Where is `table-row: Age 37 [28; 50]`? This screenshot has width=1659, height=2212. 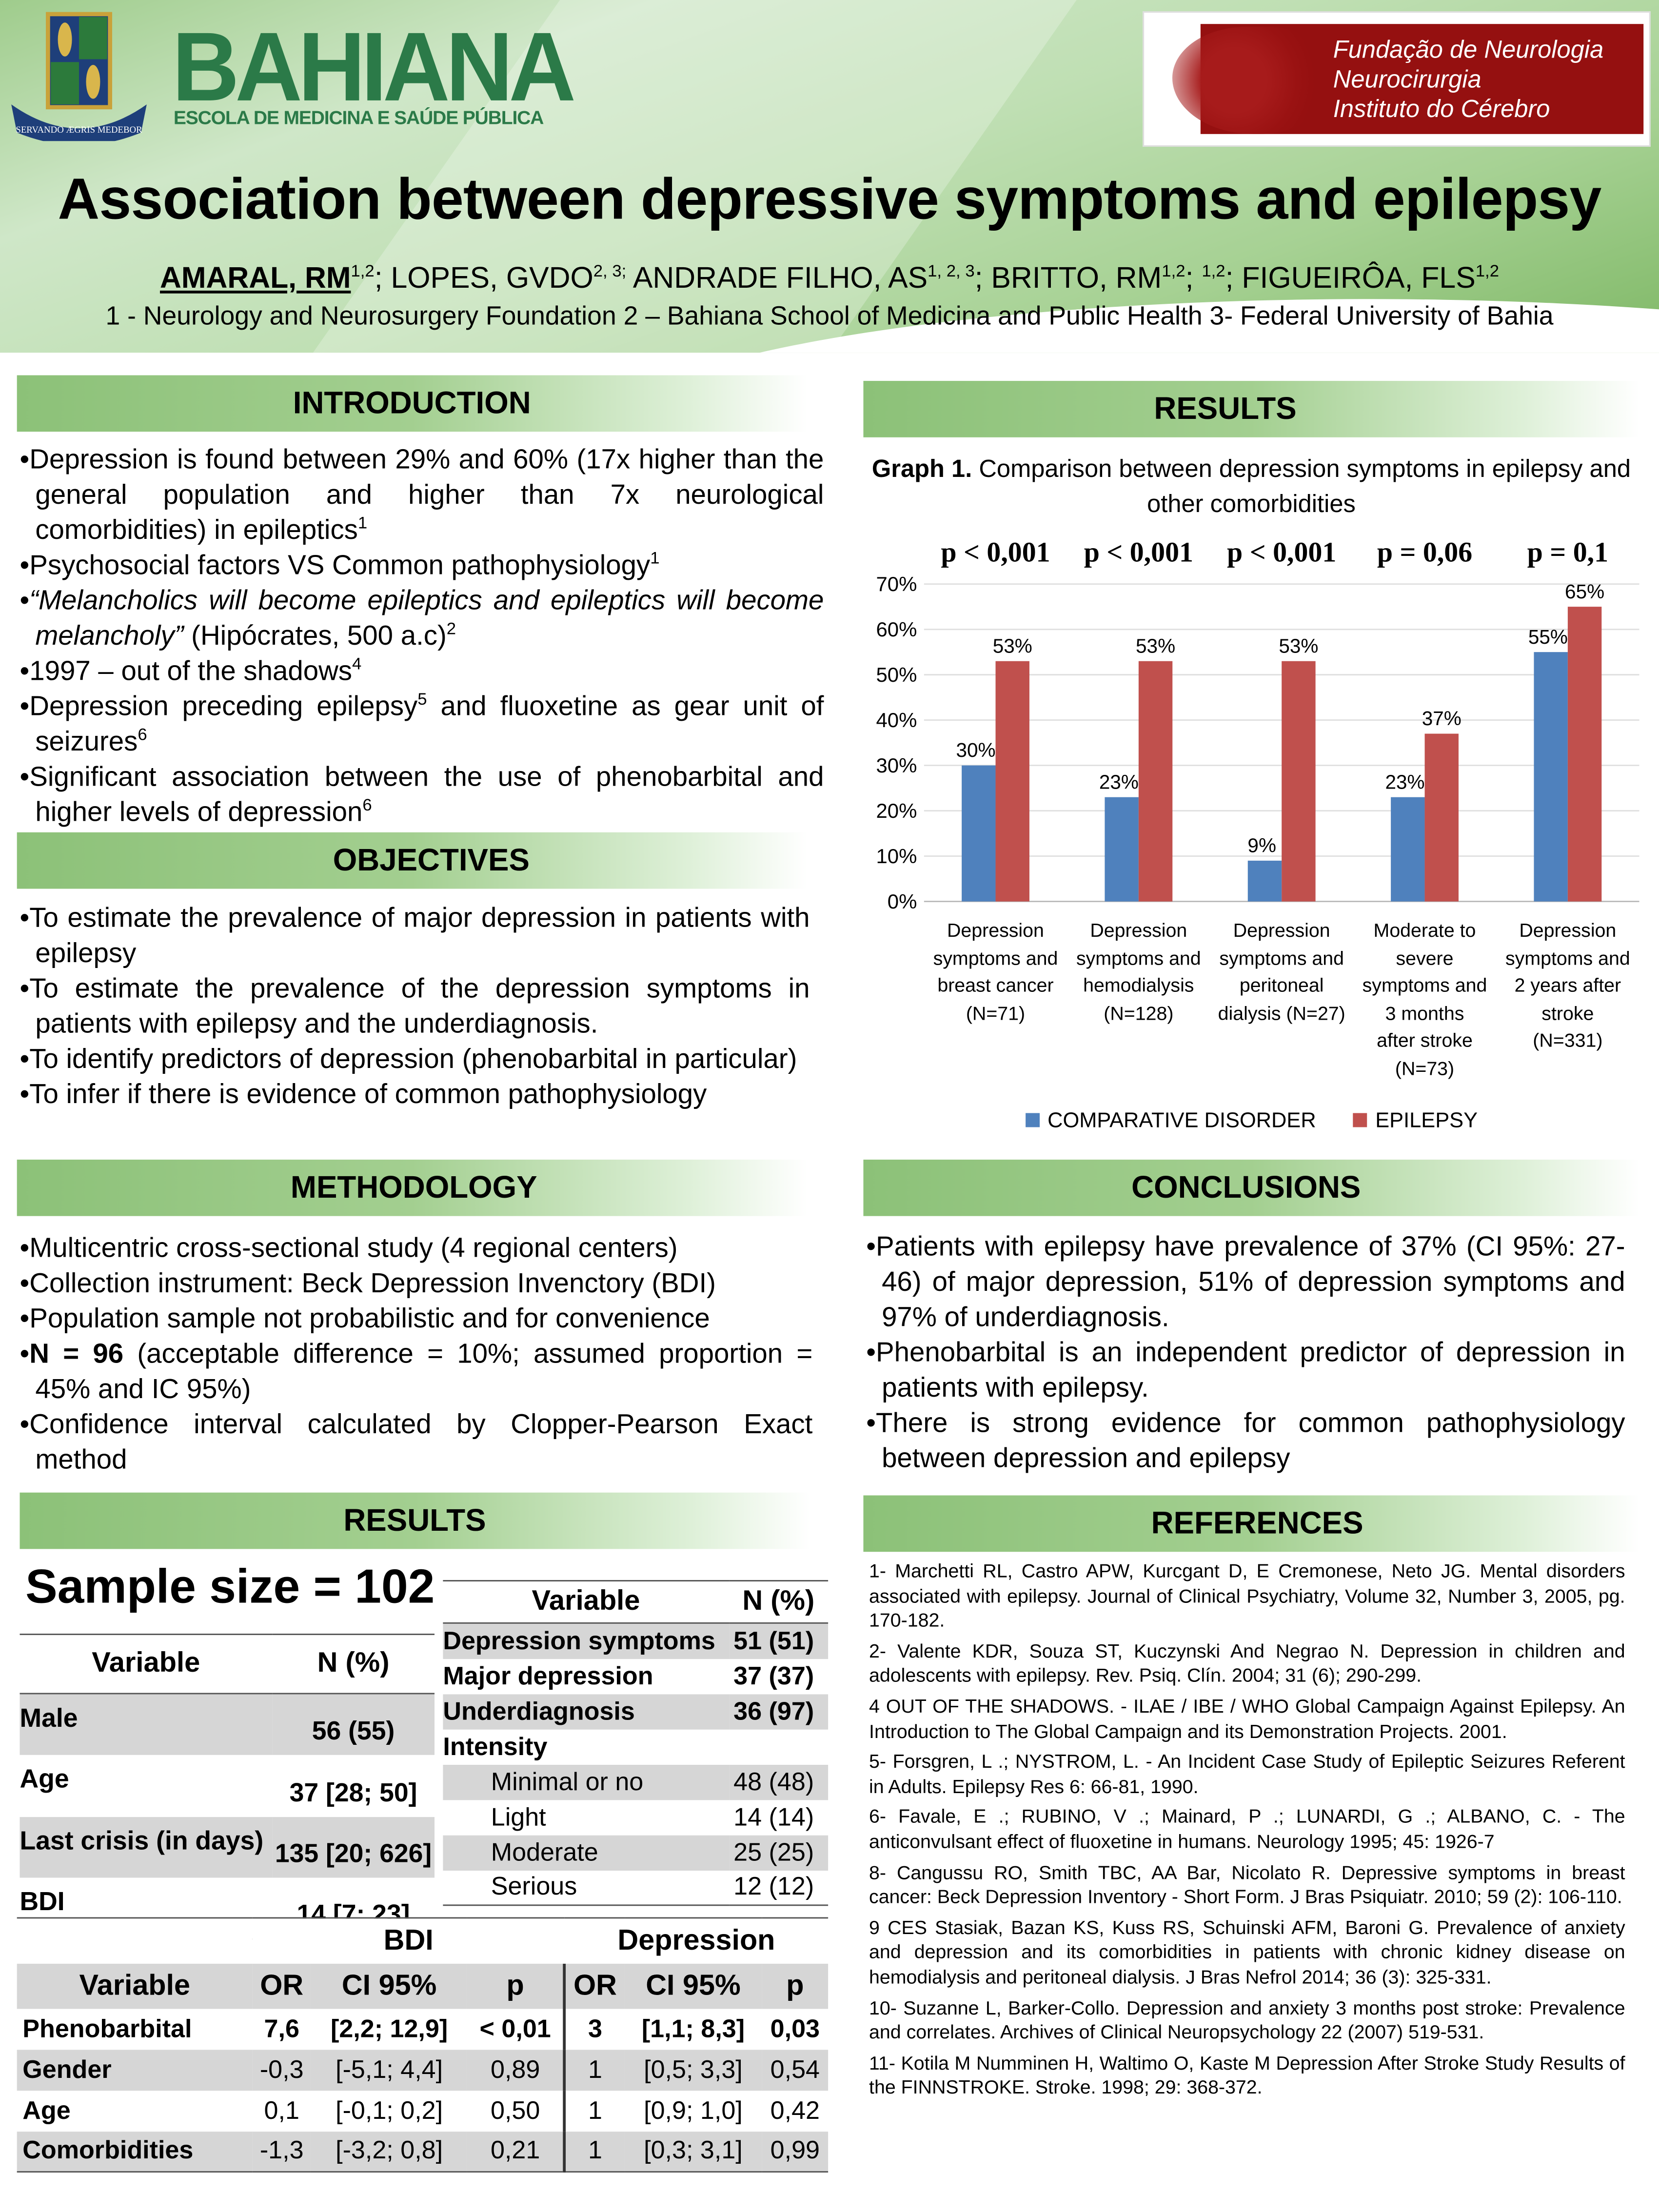 table-row: Age 37 [28; 50] is located at coordinates (227, 1786).